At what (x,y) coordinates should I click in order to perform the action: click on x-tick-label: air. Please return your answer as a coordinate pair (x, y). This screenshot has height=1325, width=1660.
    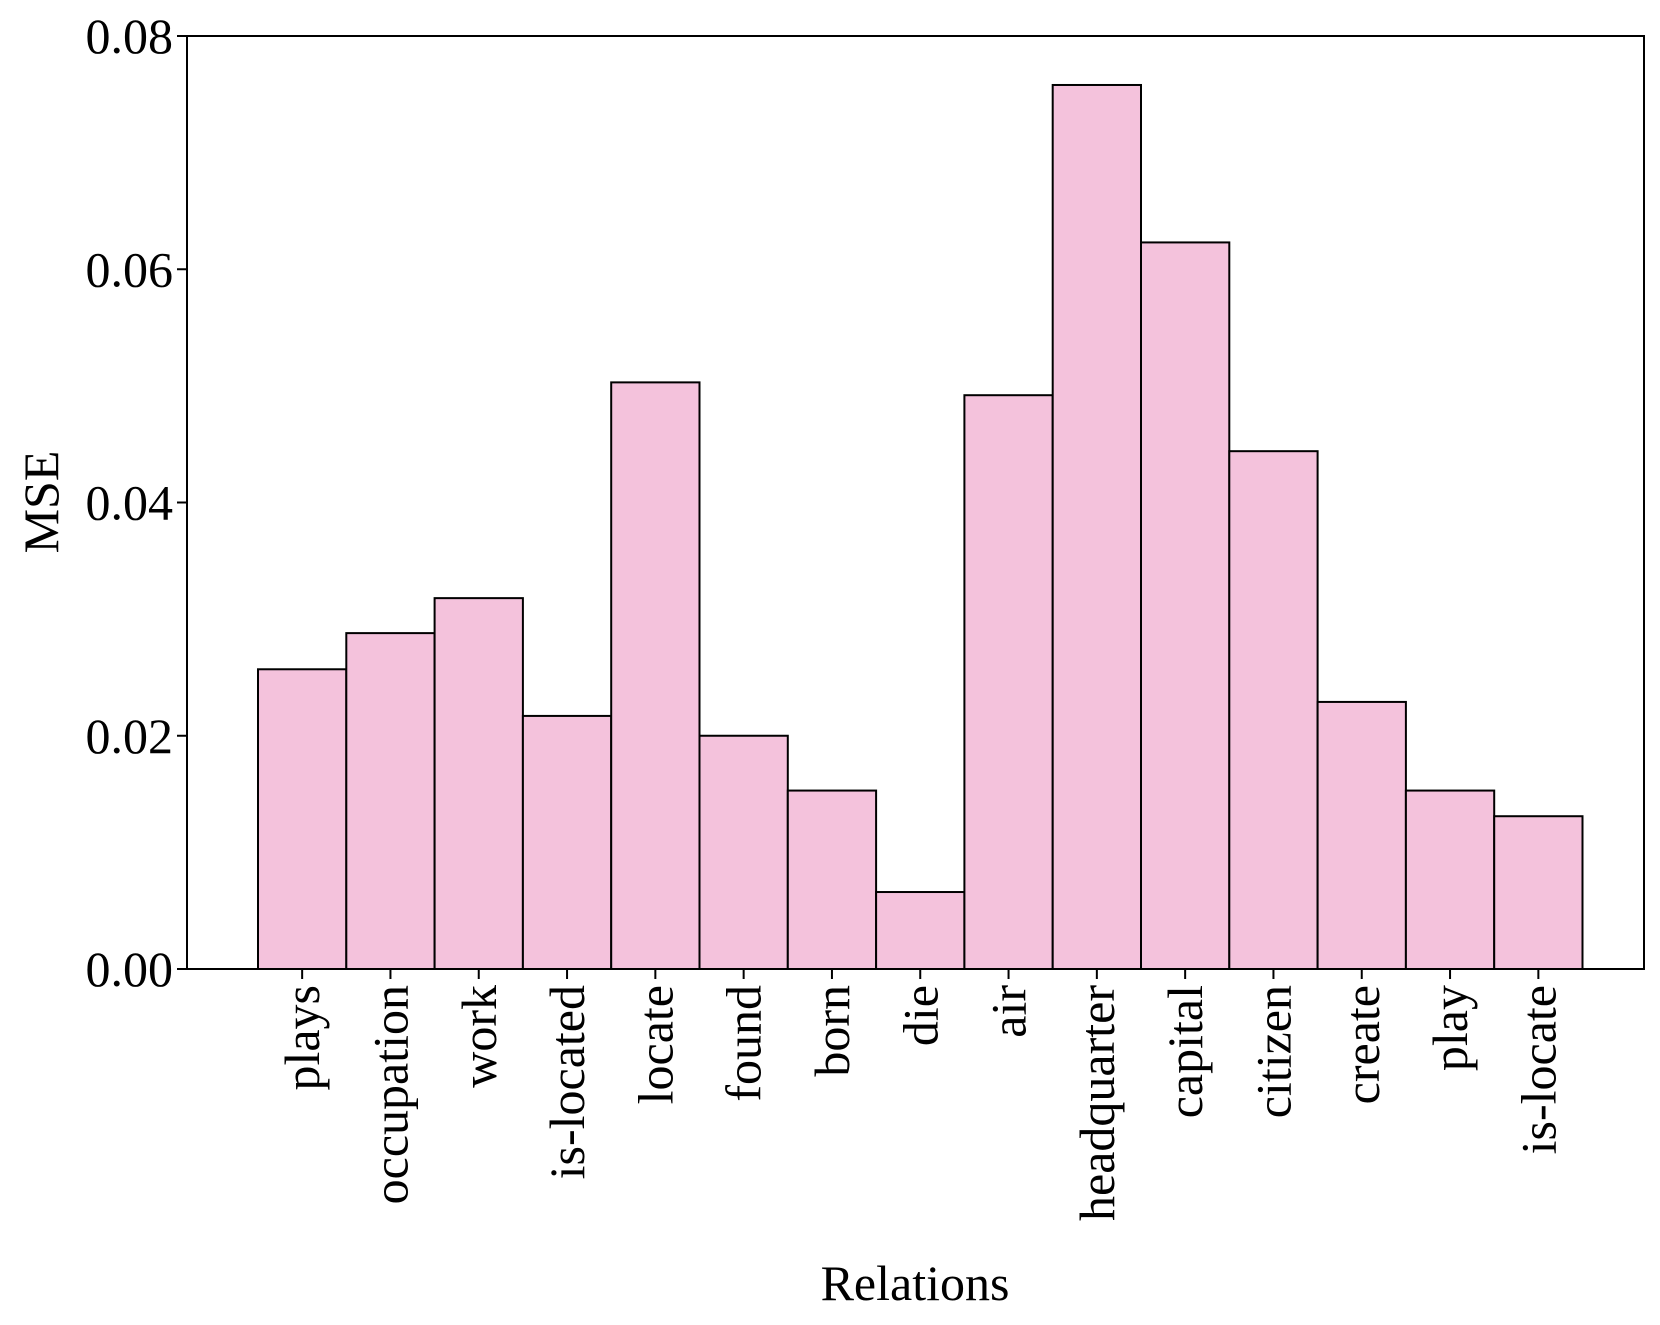
    Looking at the image, I should click on (1009, 1011).